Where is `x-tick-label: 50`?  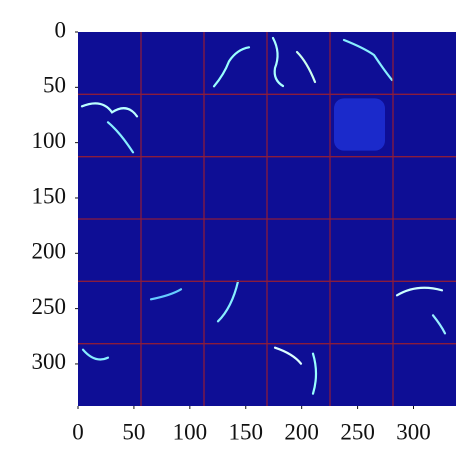
x-tick-label: 50 is located at coordinates (133, 431).